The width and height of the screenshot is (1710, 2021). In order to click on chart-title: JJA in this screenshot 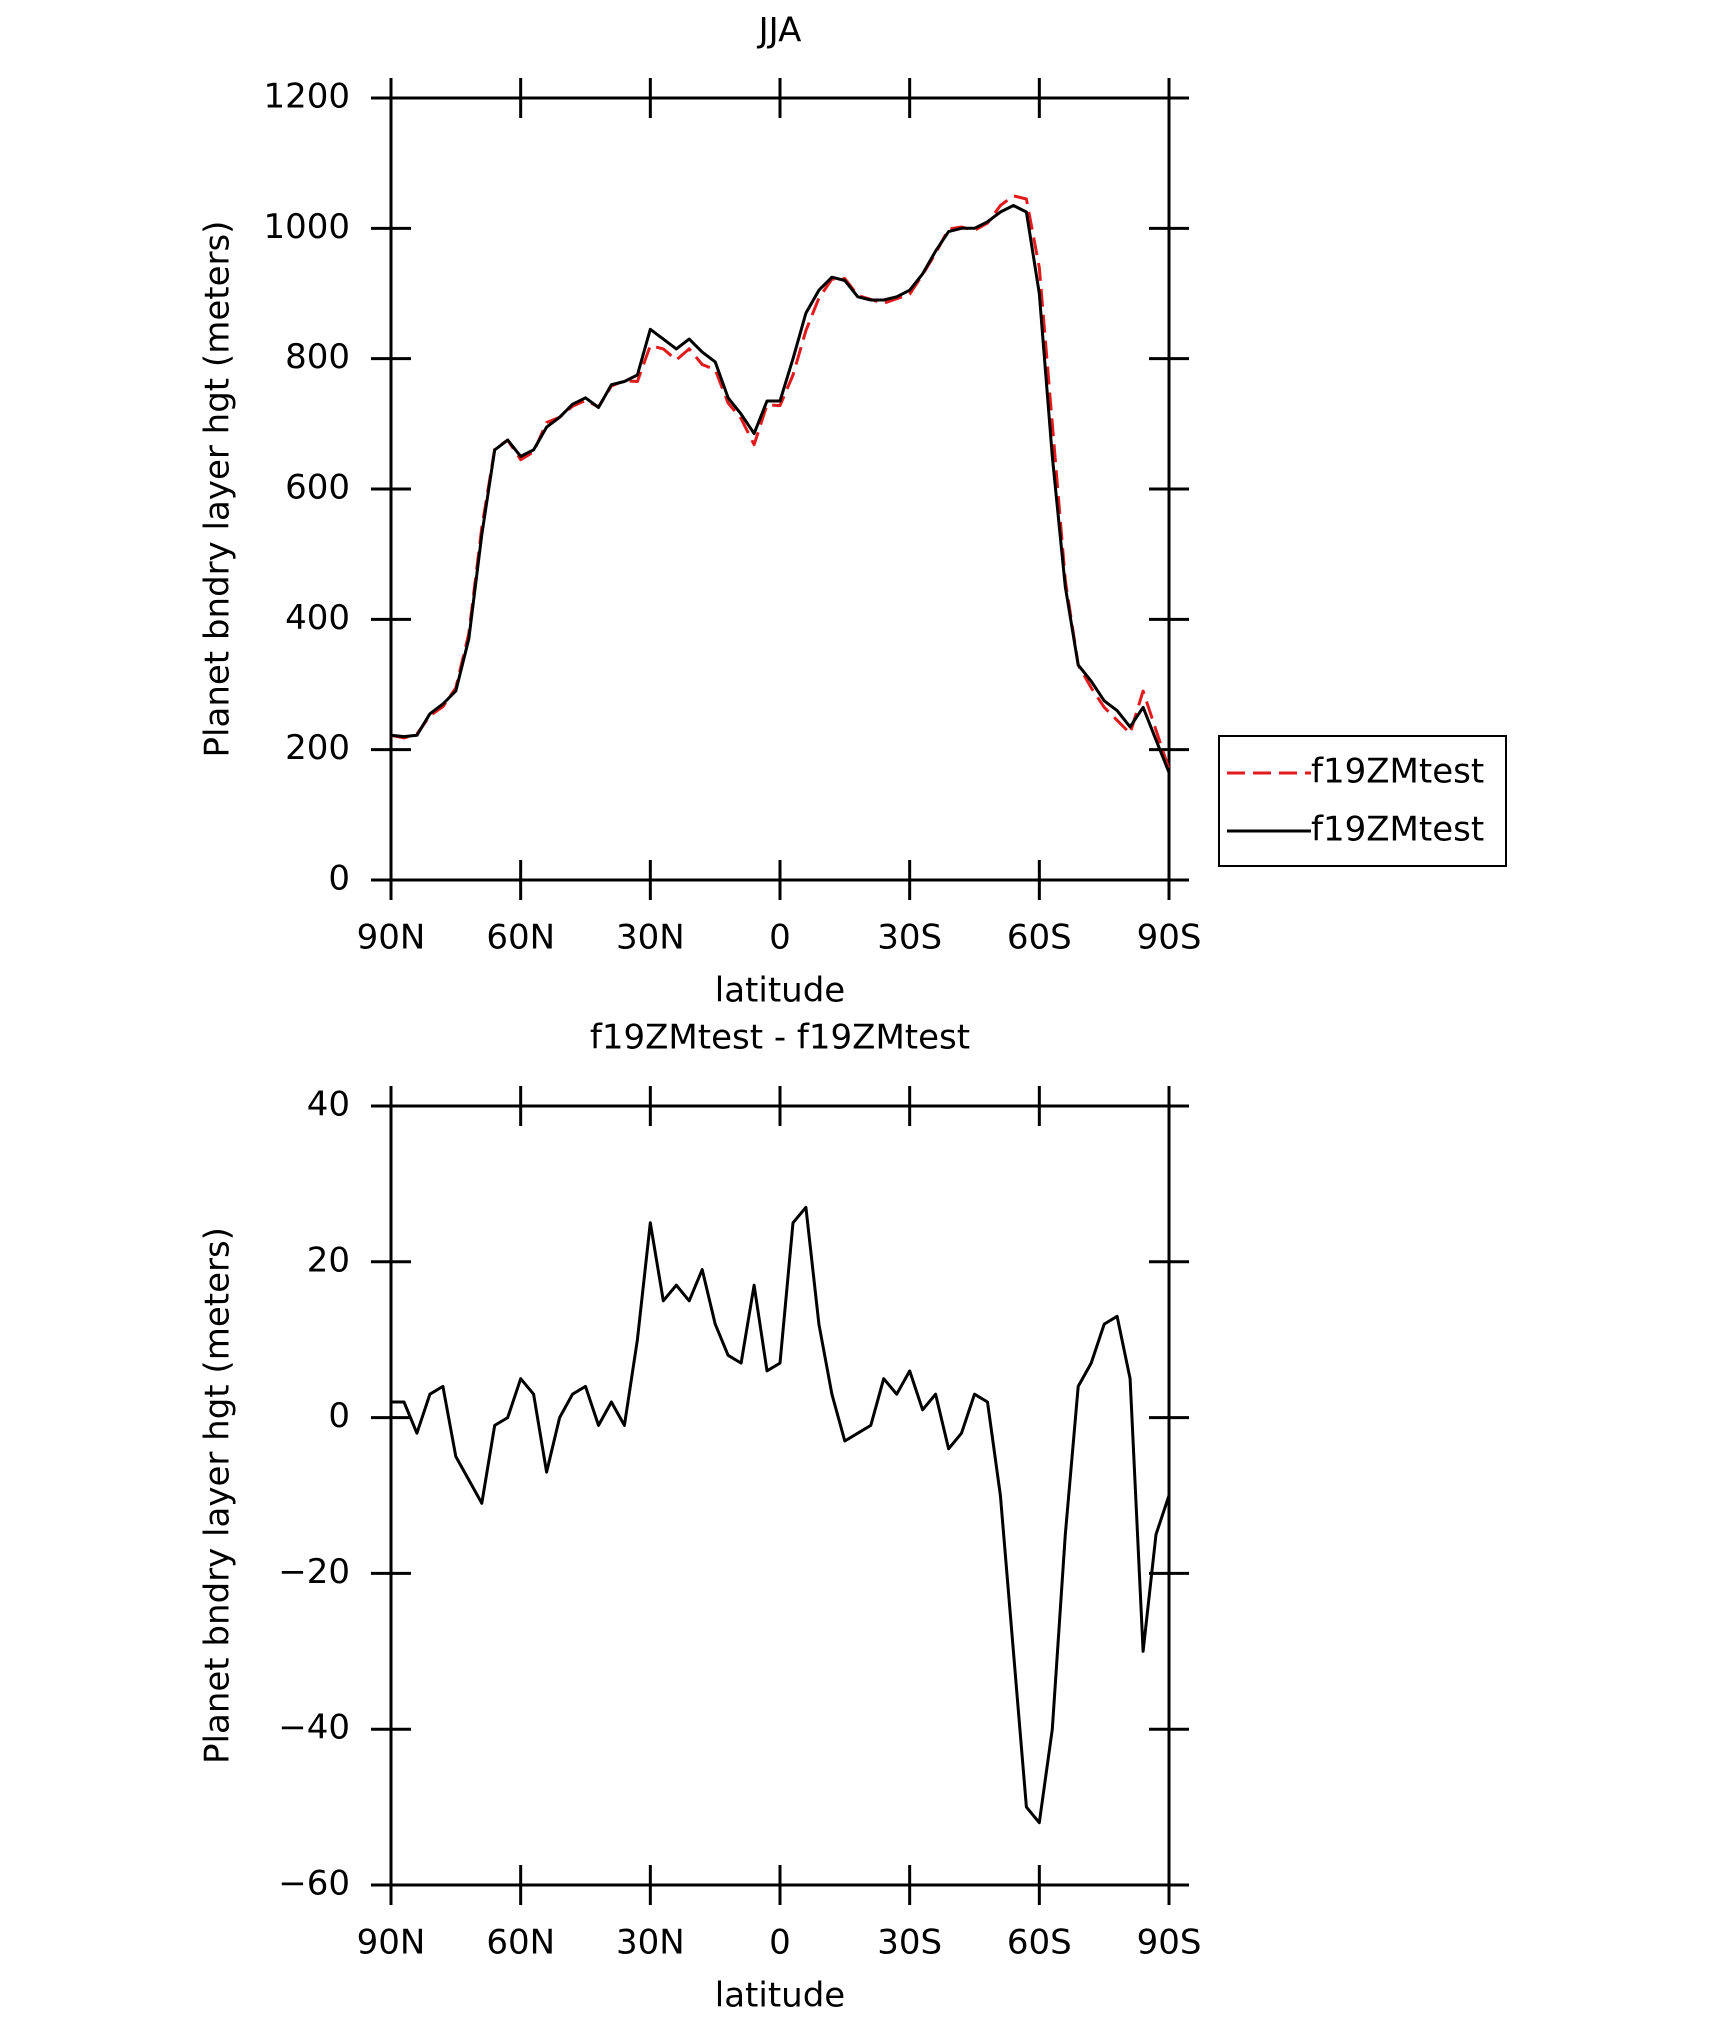, I will do `click(779, 31)`.